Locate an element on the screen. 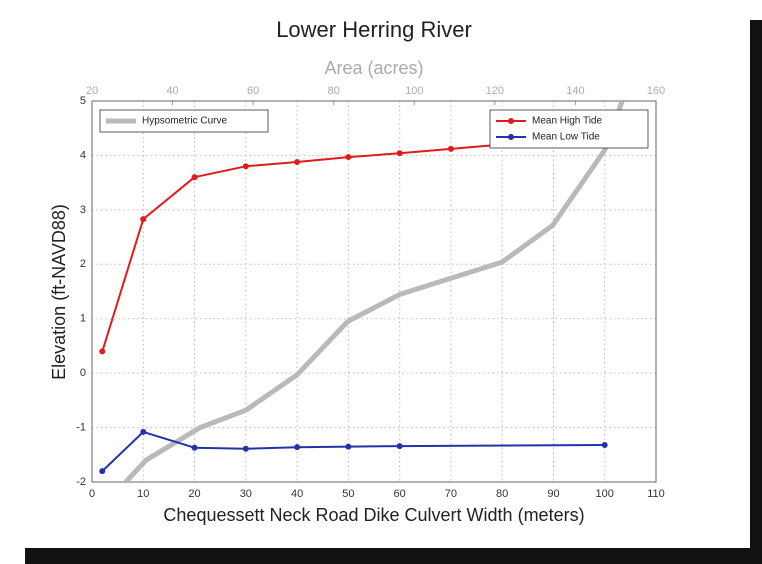 Image resolution: width=762 pixels, height=564 pixels. x-tick-label: 50 is located at coordinates (348, 494).